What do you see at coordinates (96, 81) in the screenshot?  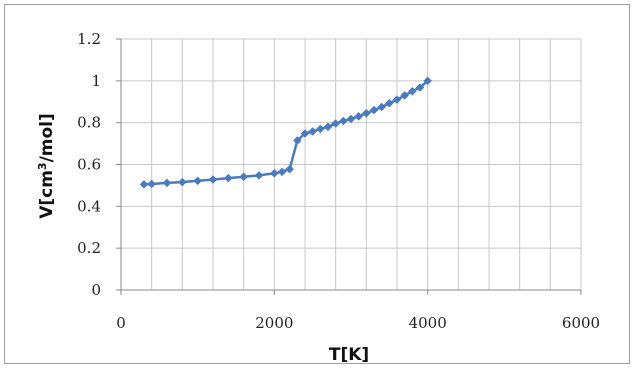 I see `y-tick-label: 1` at bounding box center [96, 81].